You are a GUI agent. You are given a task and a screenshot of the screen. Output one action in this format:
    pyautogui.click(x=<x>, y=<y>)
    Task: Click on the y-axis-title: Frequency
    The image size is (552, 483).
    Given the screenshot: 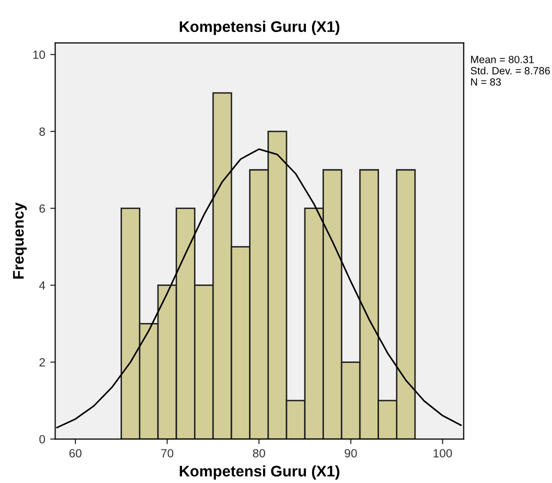 What is the action you would take?
    pyautogui.click(x=20, y=240)
    